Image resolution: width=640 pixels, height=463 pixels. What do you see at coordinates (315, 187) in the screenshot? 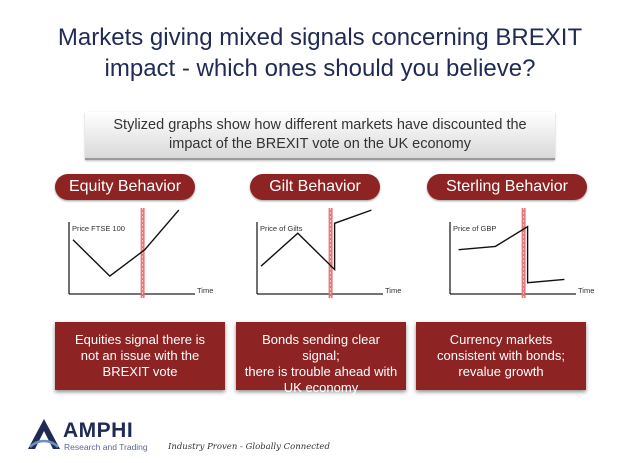
I see `gilt-heading: Gilt Behavior` at bounding box center [315, 187].